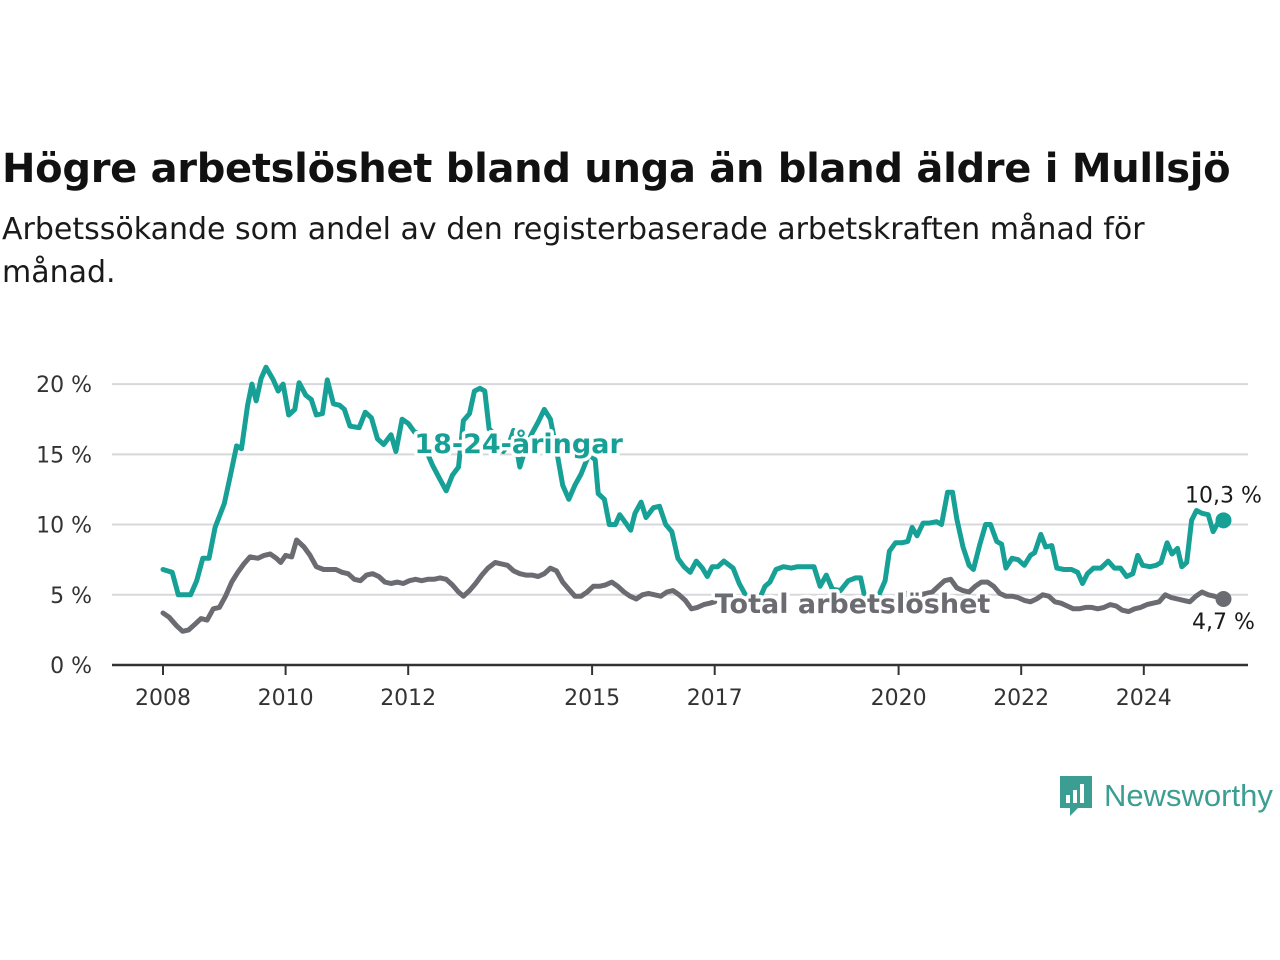 The image size is (1280, 960). I want to click on y-tick-label: 0 %, so click(71, 666).